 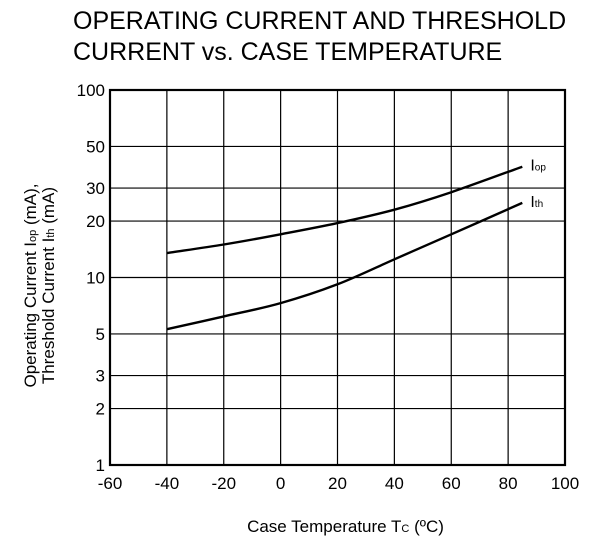 What do you see at coordinates (95, 221) in the screenshot?
I see `y-tick-label: 20` at bounding box center [95, 221].